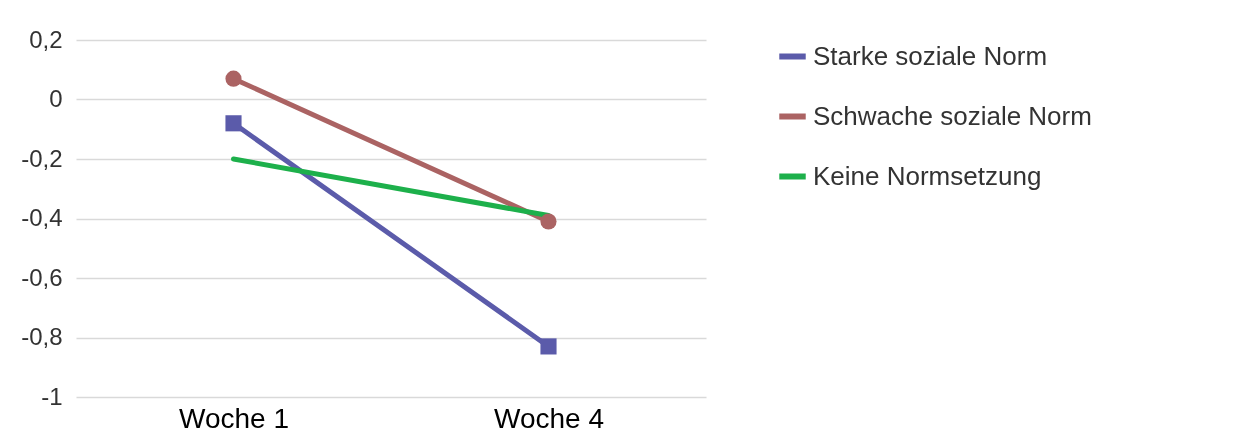 The height and width of the screenshot is (440, 1249). I want to click on x-tick-label: Woche 1, so click(234, 418).